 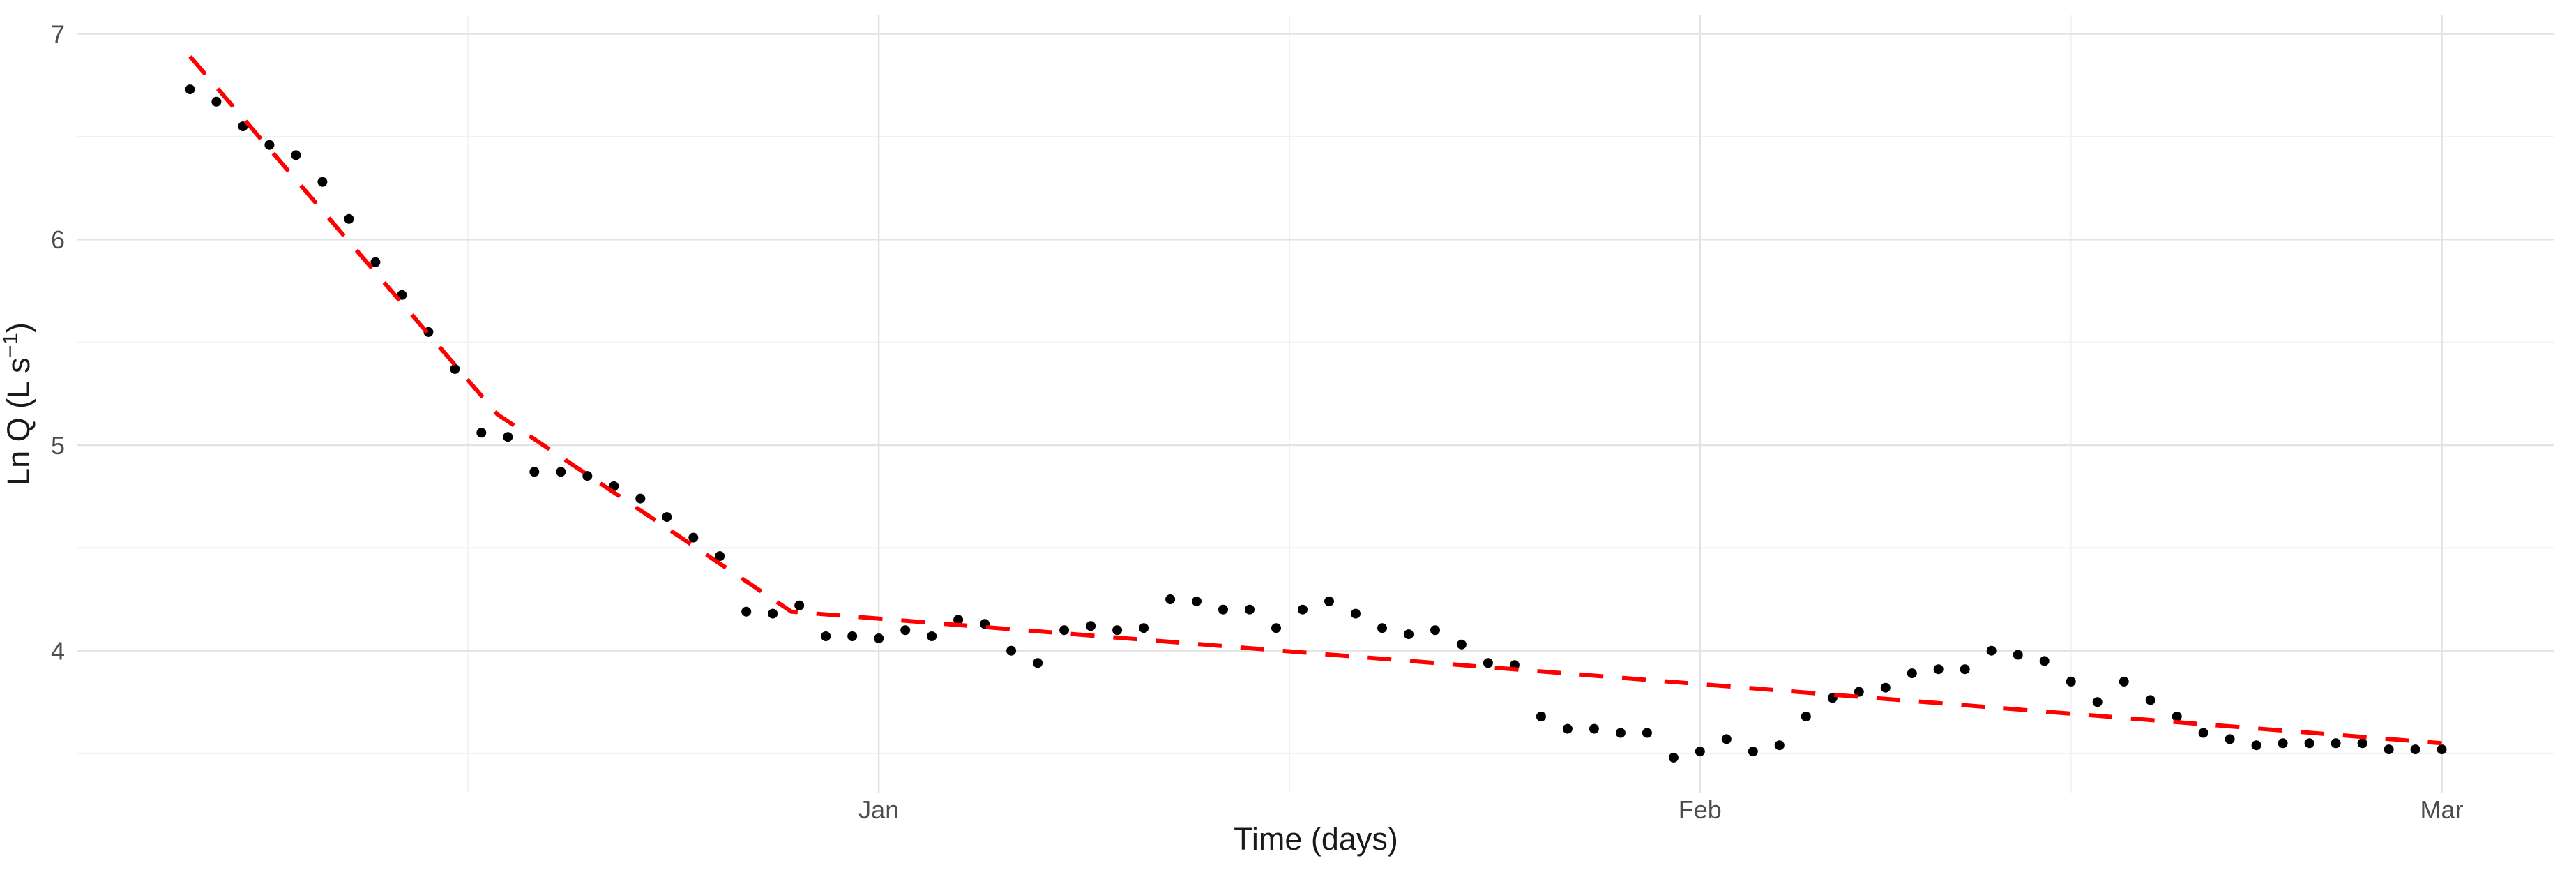 What do you see at coordinates (1660, 809) in the screenshot?
I see `x-axis-tick-labels: Jan Feb Mar` at bounding box center [1660, 809].